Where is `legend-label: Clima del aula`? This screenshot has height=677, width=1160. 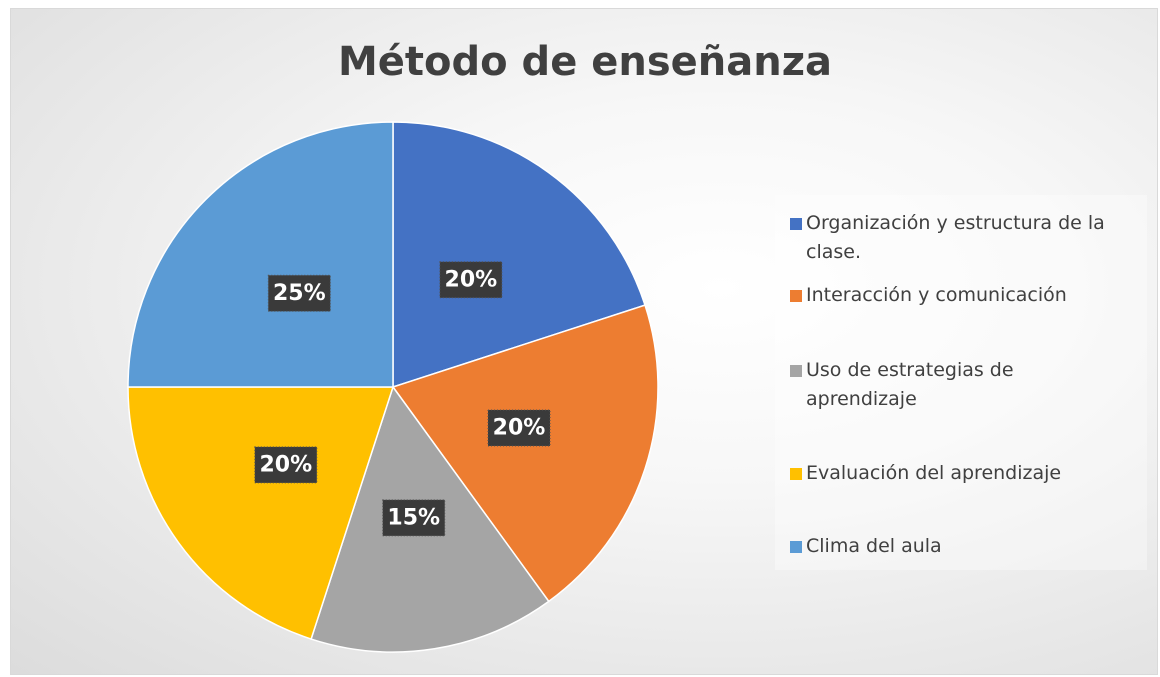 legend-label: Clima del aula is located at coordinates (874, 546).